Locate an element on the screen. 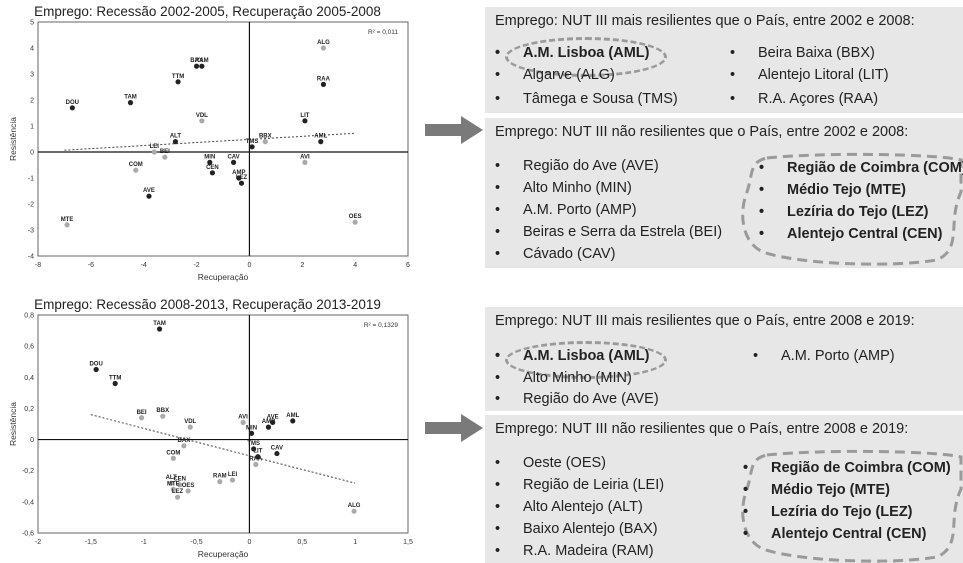  x-tick-label: 1 is located at coordinates (355, 542).